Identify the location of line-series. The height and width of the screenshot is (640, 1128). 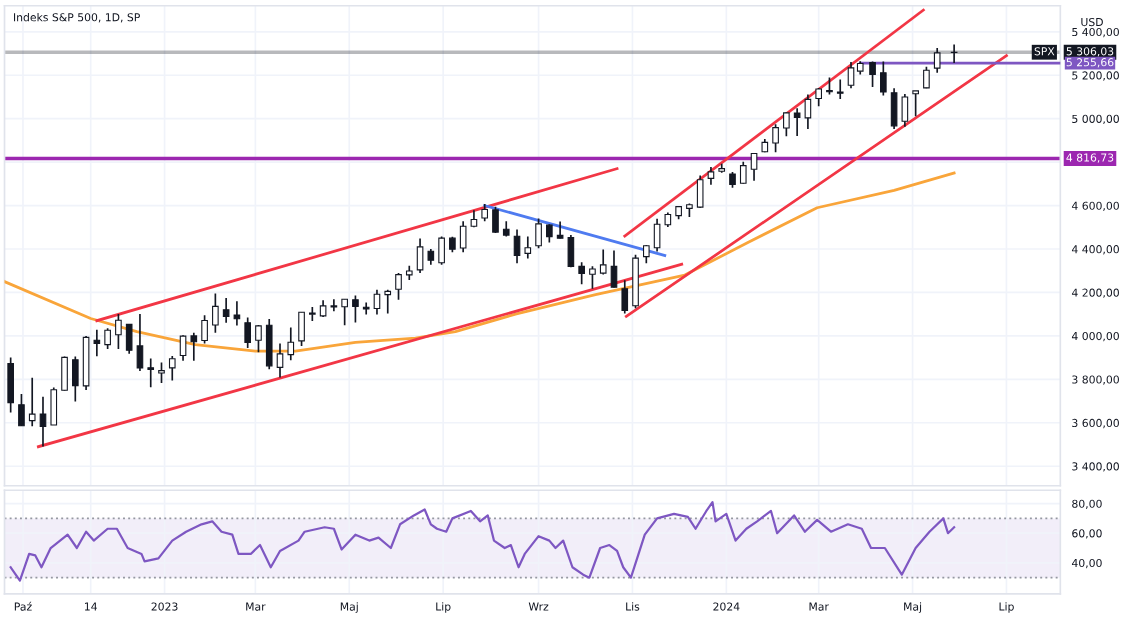
(482, 541).